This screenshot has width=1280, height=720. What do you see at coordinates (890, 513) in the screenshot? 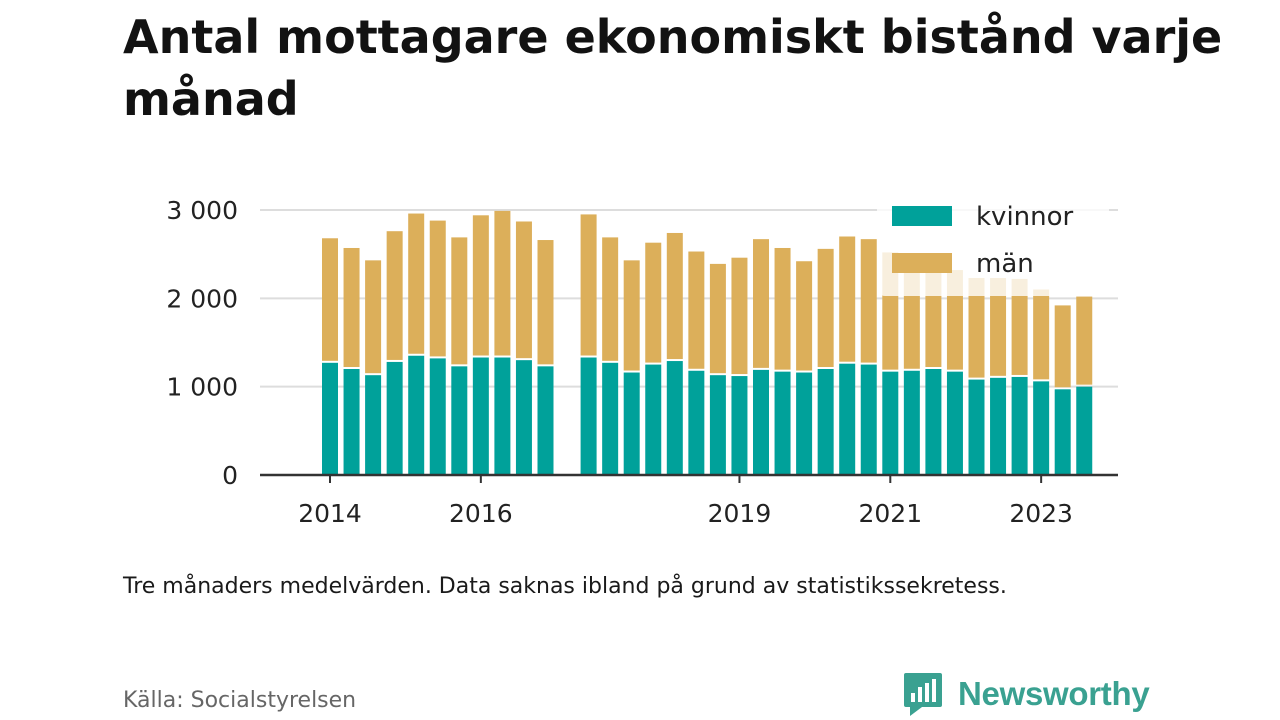
I see `x-tick-label: 2021` at bounding box center [890, 513].